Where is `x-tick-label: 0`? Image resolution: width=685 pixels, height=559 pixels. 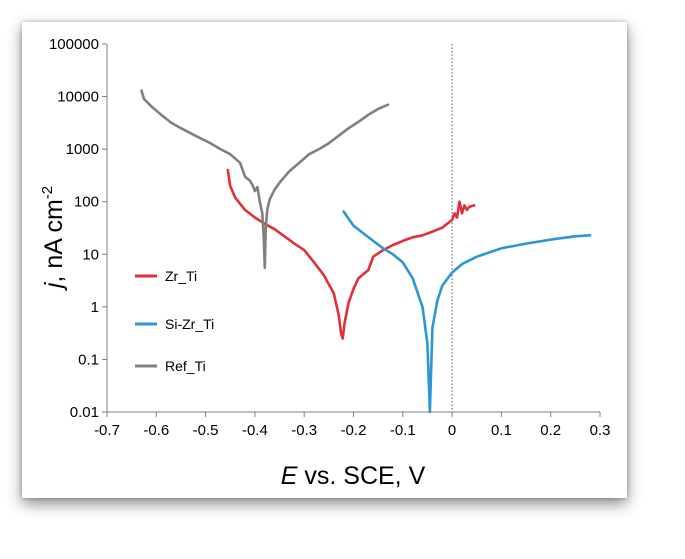 x-tick-label: 0 is located at coordinates (452, 430).